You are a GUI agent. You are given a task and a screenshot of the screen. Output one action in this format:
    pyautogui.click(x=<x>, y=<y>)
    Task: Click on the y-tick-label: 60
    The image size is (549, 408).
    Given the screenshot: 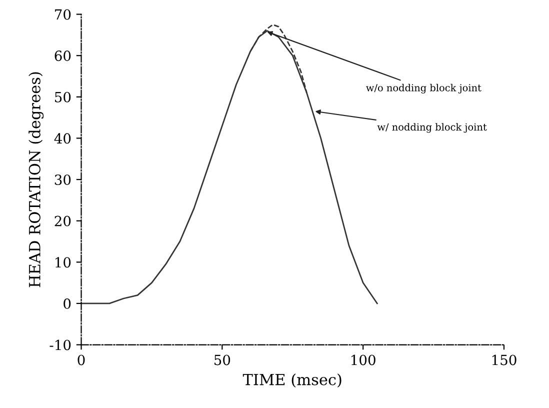 What is the action you would take?
    pyautogui.click(x=62, y=56)
    